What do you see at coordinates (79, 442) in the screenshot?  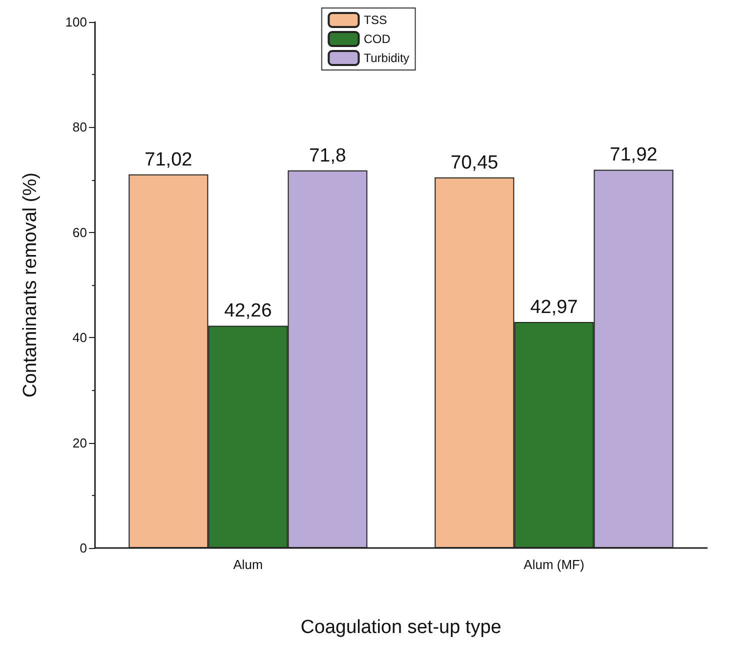 I see `y-tick-label: 20` at bounding box center [79, 442].